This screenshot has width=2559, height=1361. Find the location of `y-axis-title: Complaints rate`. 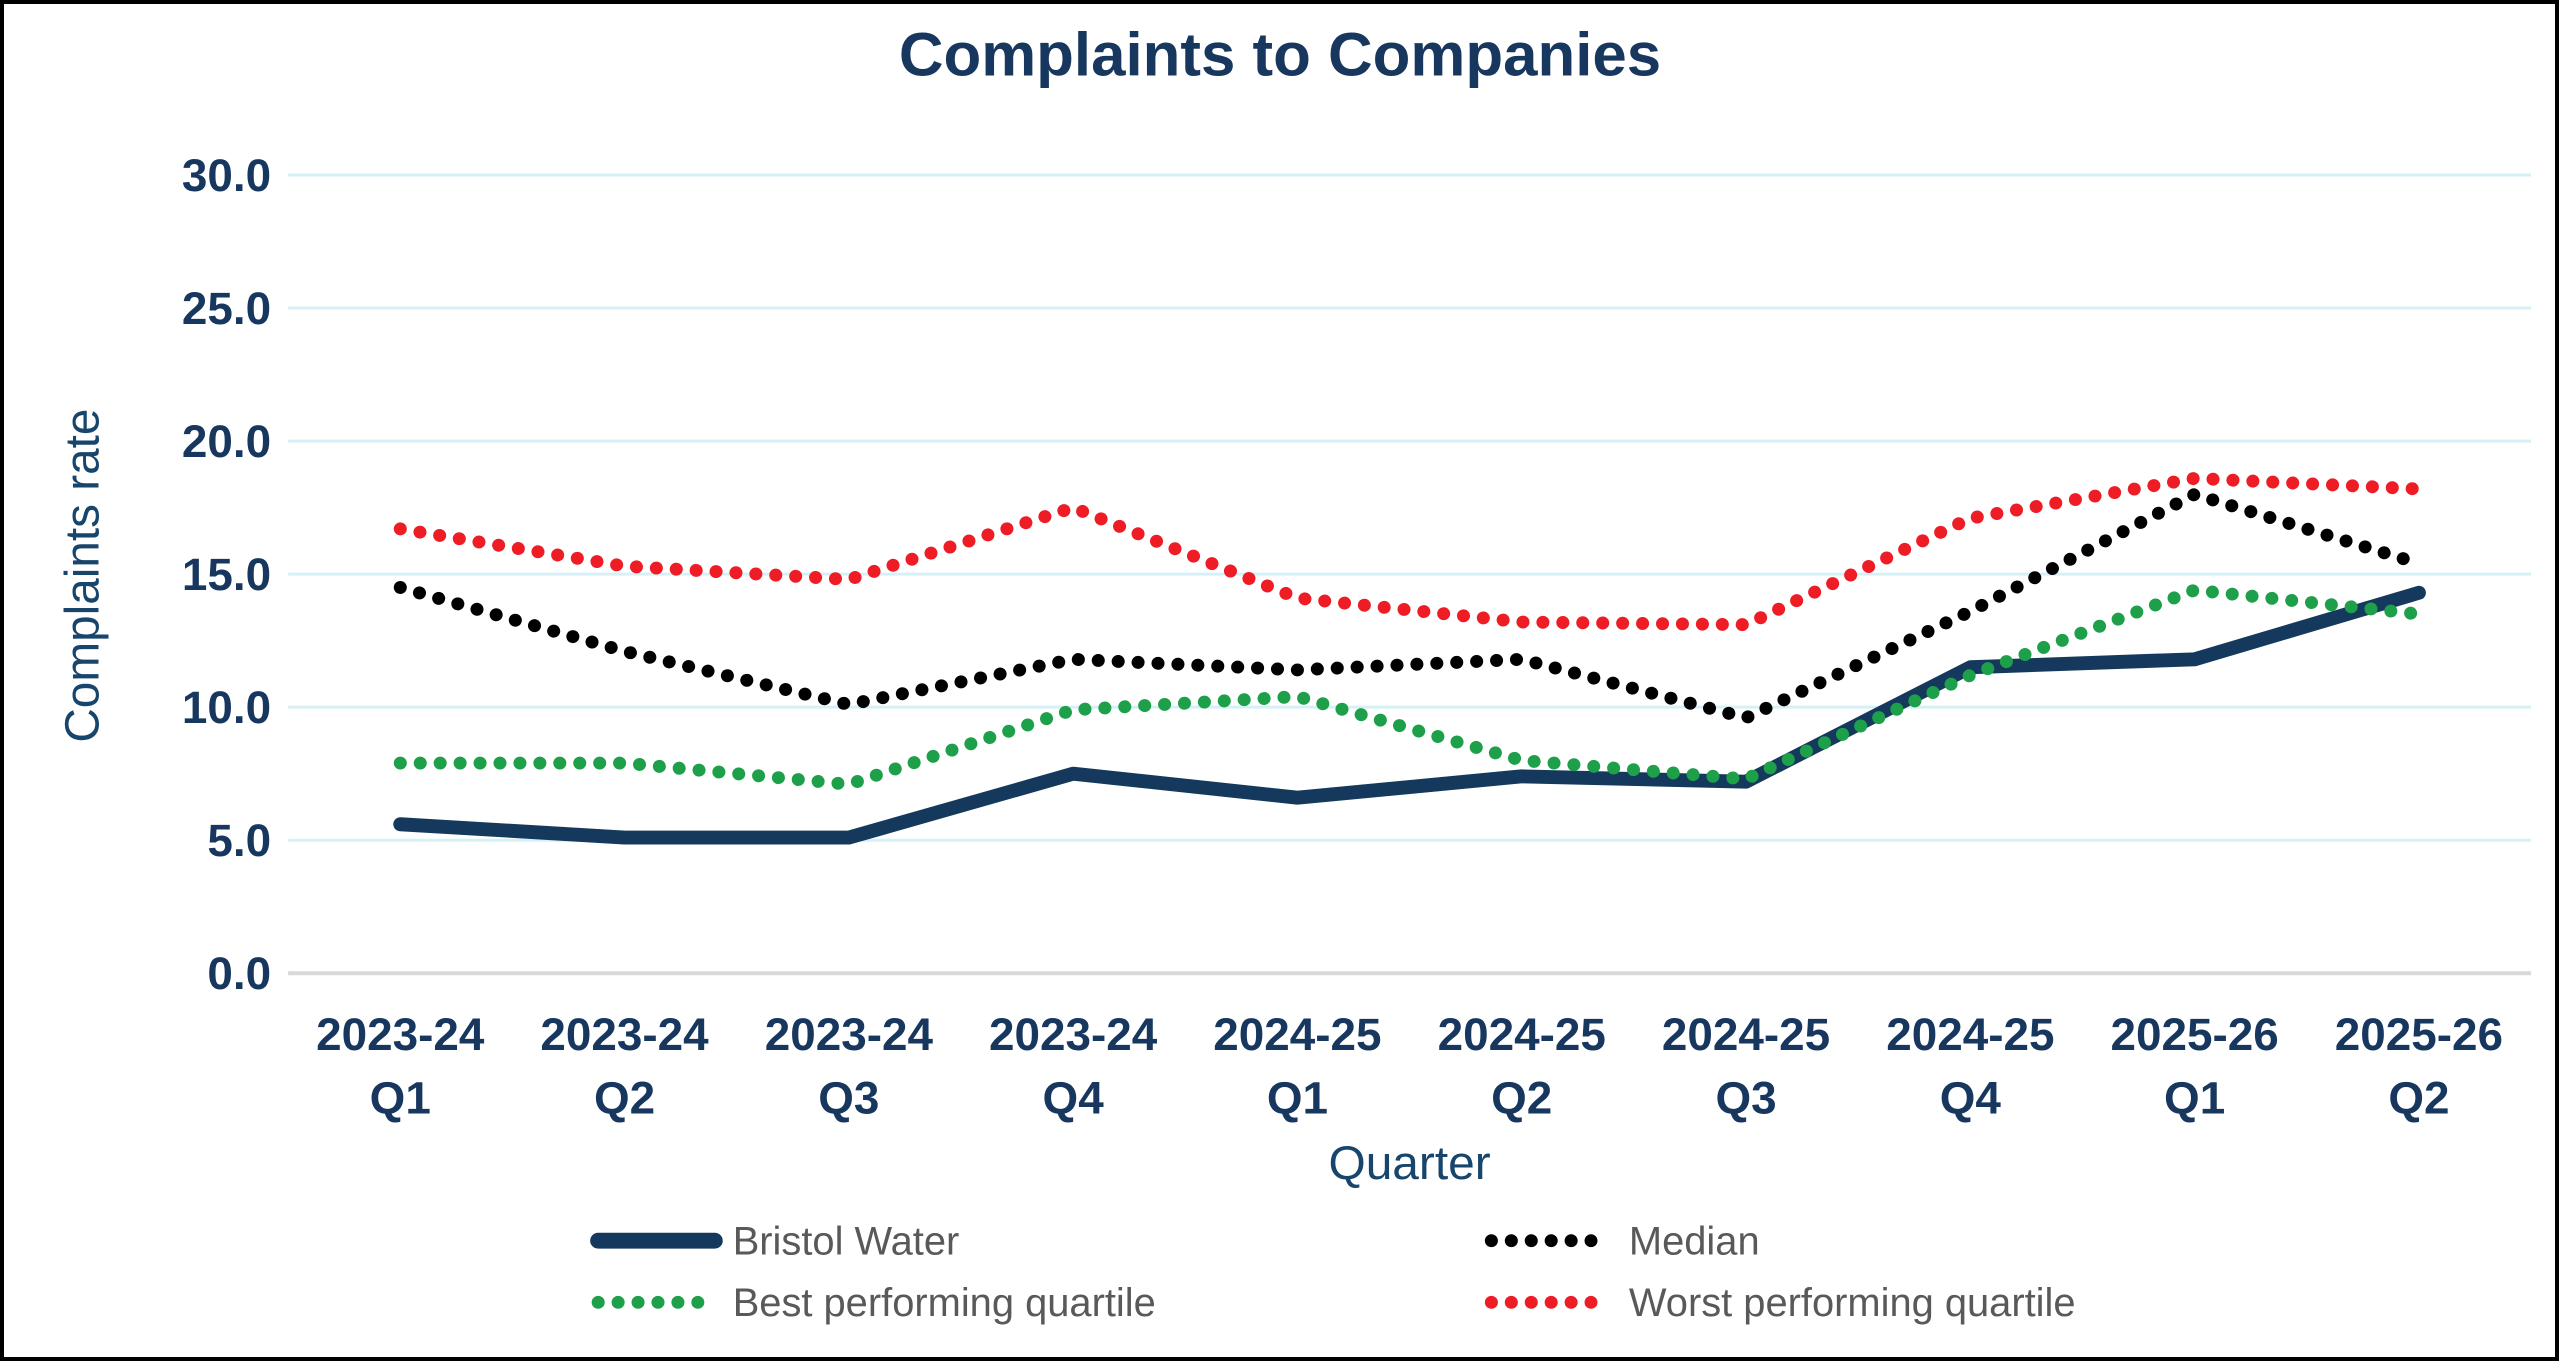

y-axis-title: Complaints rate is located at coordinates (83, 576).